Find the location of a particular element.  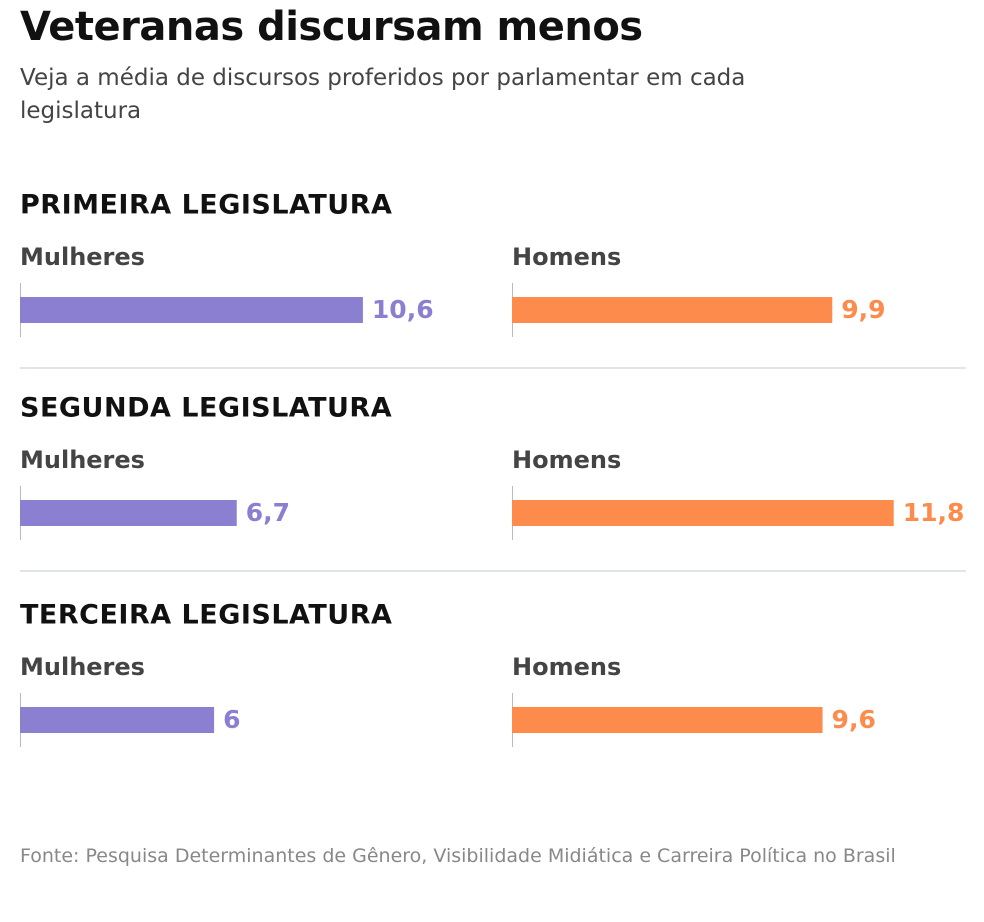

panel-title: TERCEIRA LEGISLATURA is located at coordinates (206, 615).